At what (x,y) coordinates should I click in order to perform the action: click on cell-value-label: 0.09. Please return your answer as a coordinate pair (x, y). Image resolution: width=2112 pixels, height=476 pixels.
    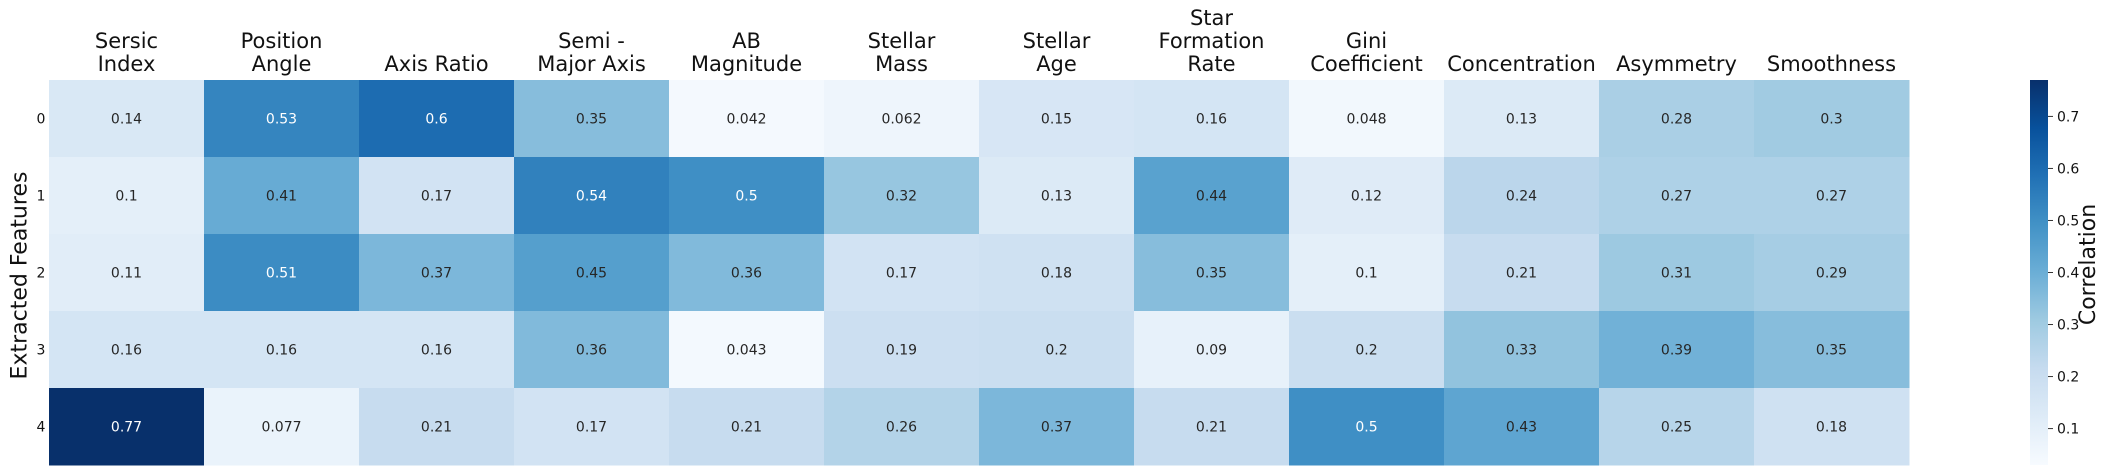
    Looking at the image, I should click on (1211, 351).